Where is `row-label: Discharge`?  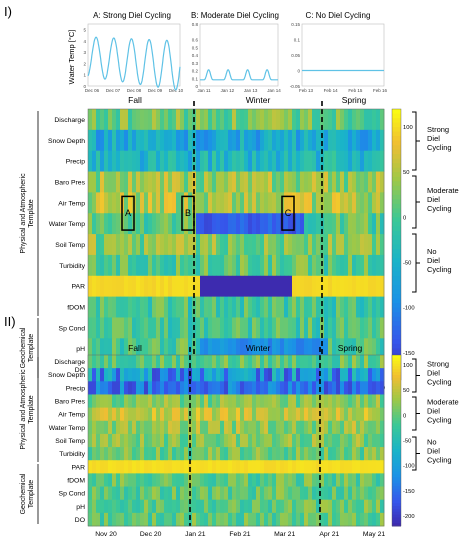
row-label: Discharge is located at coordinates (69, 120).